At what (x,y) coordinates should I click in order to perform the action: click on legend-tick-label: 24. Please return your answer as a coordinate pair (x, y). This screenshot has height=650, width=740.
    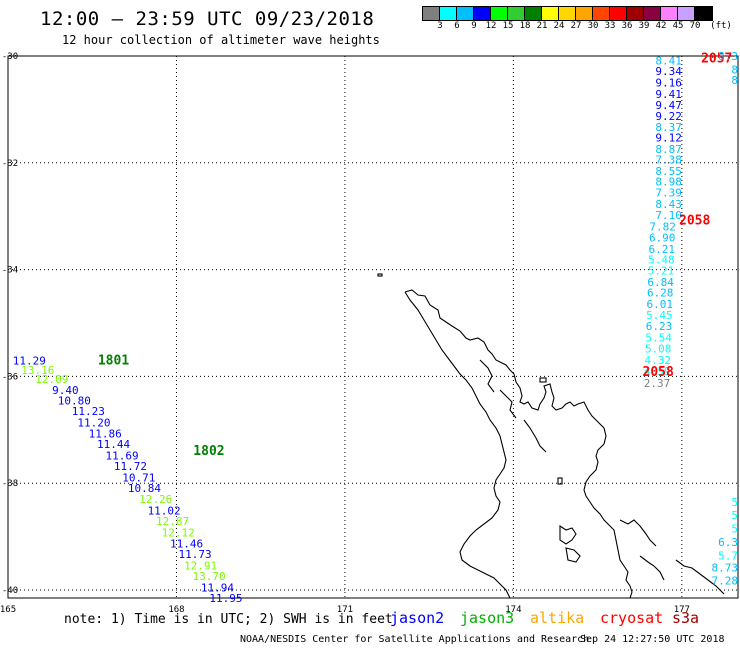
    Looking at the image, I should click on (559, 26).